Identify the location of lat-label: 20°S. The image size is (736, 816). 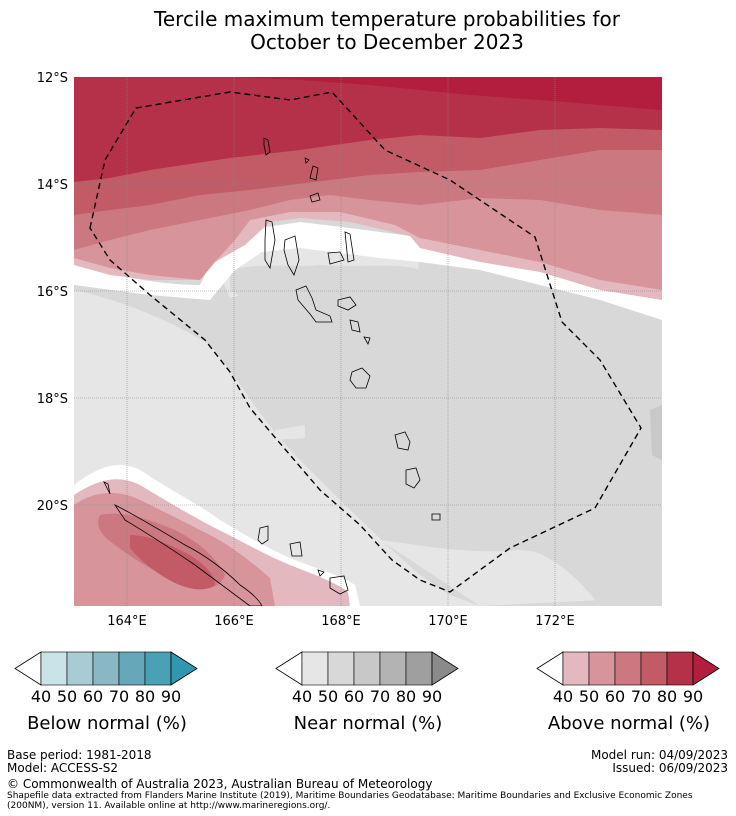
(52, 506).